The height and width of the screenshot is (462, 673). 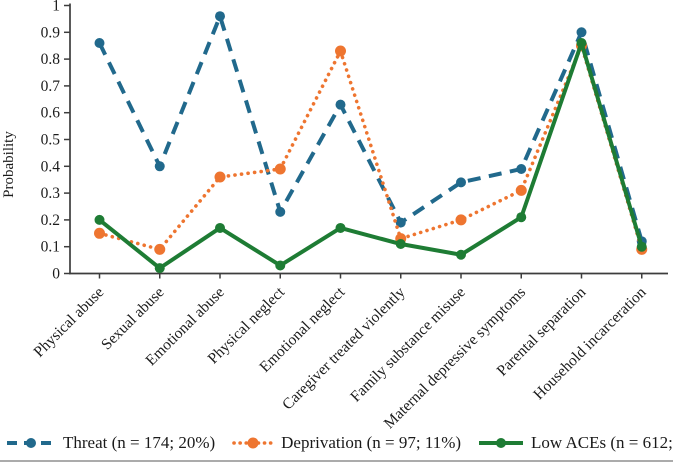 What do you see at coordinates (51, 140) in the screenshot?
I see `y-tick-label: 0.5` at bounding box center [51, 140].